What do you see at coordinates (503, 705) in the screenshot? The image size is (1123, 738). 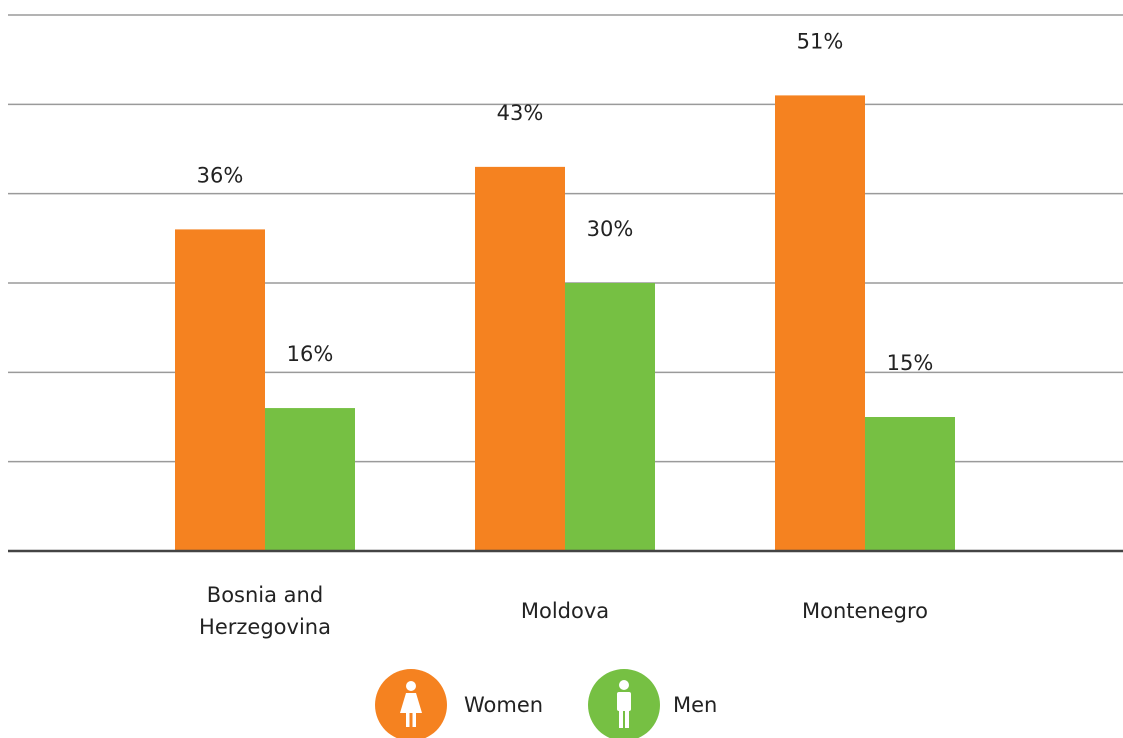 I see `legend-label: Women` at bounding box center [503, 705].